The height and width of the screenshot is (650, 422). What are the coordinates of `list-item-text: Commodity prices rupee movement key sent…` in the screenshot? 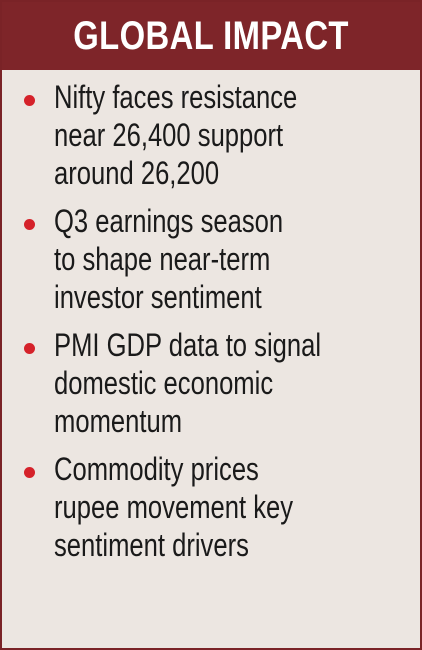 It's located at (234, 507).